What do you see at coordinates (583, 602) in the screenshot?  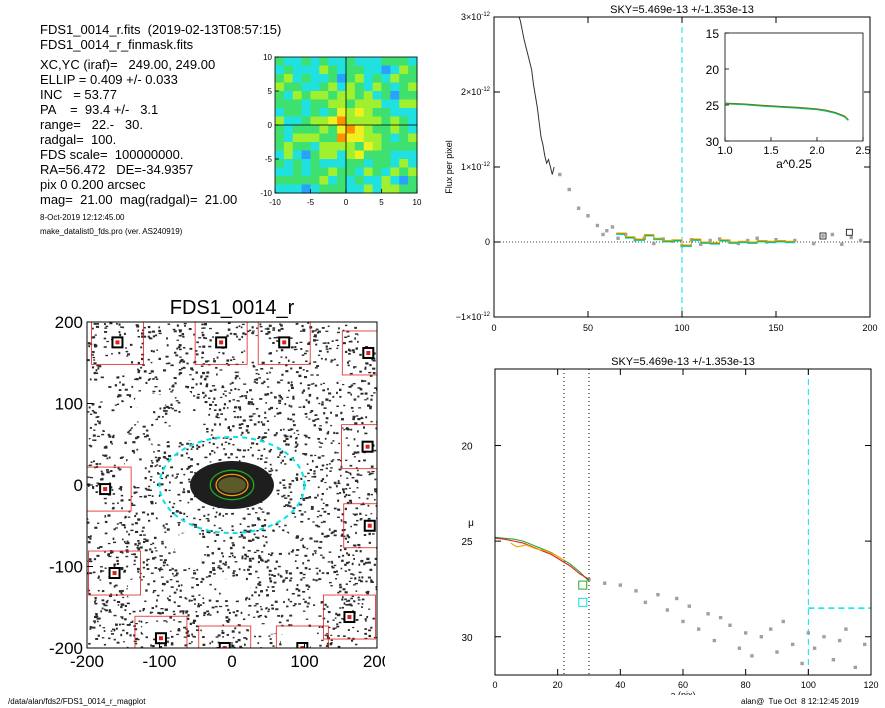 I see `sb-square-marker` at bounding box center [583, 602].